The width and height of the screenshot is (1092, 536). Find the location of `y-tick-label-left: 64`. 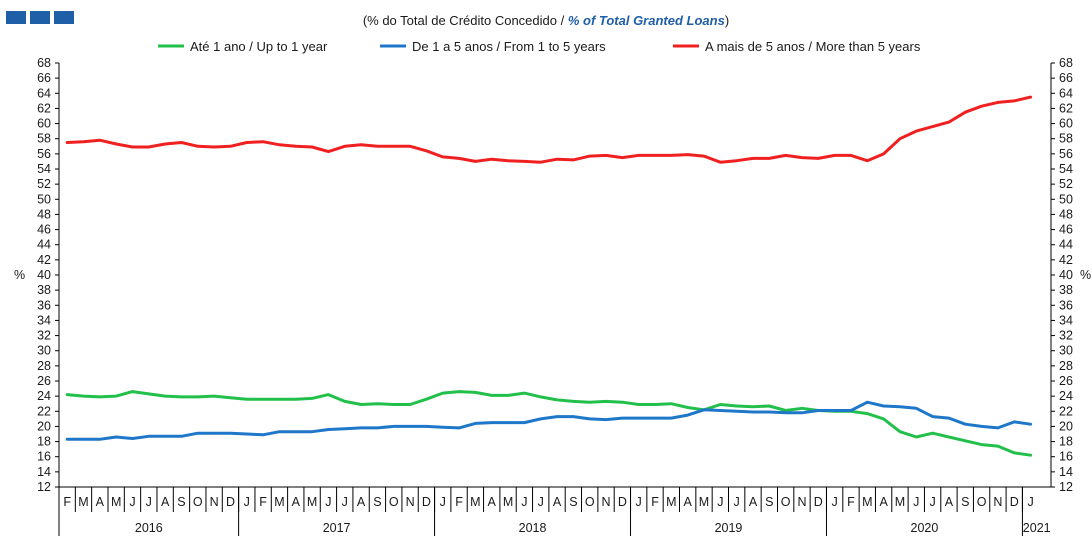

y-tick-label-left: 64 is located at coordinates (44, 93).